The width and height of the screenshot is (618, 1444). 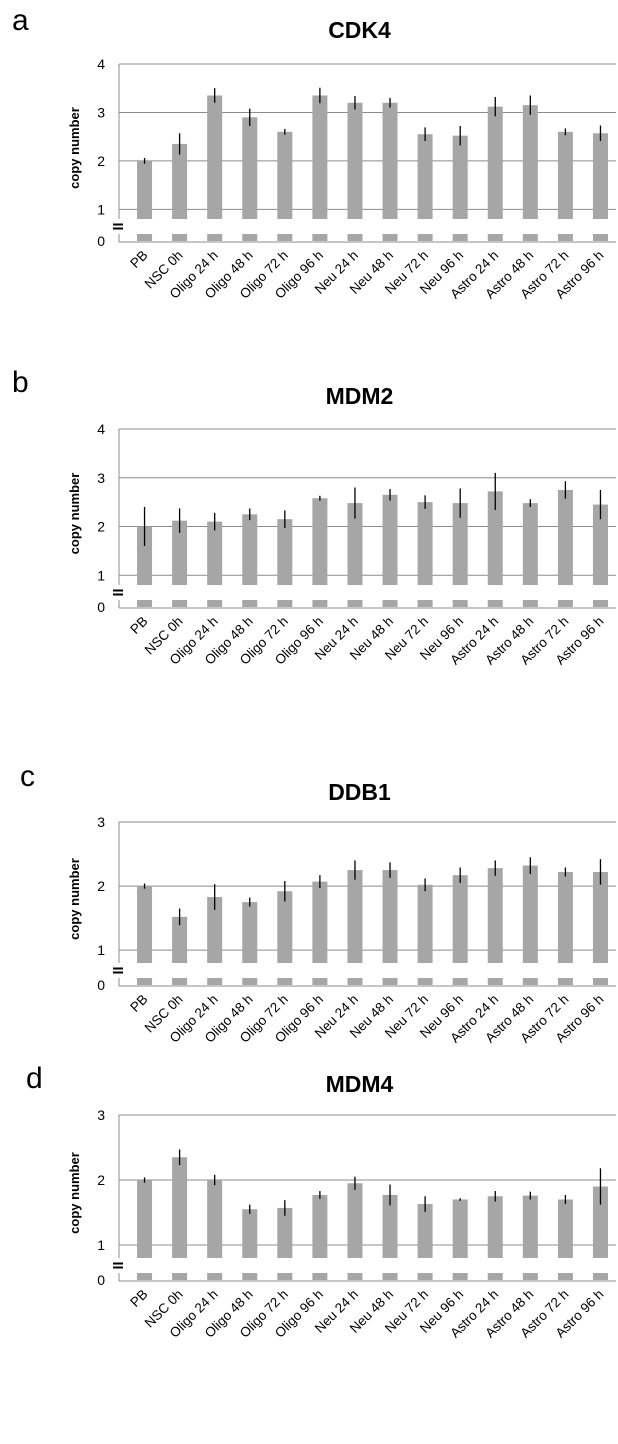 What do you see at coordinates (20, 382) in the screenshot?
I see `panel-label: b` at bounding box center [20, 382].